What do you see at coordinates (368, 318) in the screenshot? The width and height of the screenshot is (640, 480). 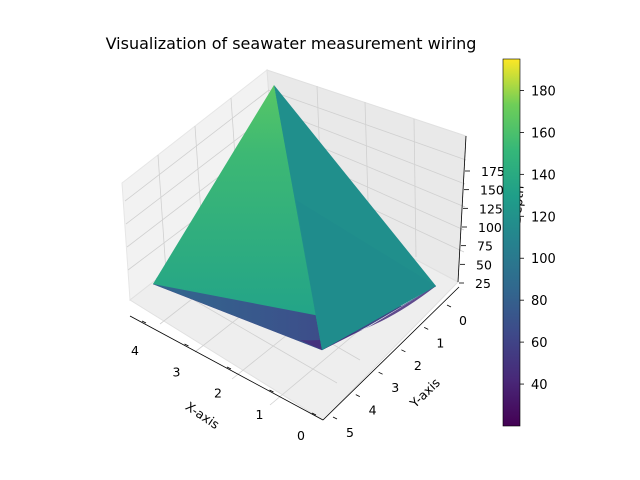 I see `surface-underside-dark` at bounding box center [368, 318].